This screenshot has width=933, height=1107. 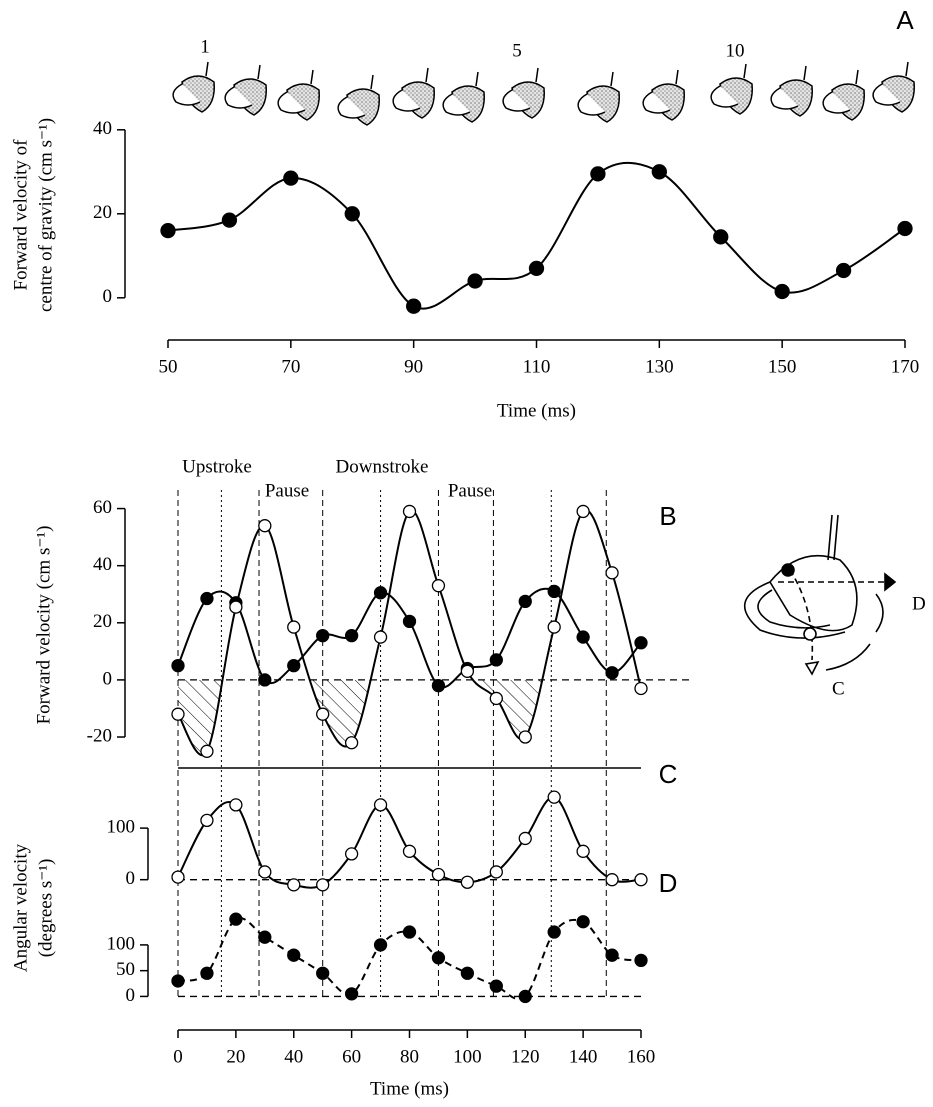 I want to click on panel-letter: D, so click(x=668, y=883).